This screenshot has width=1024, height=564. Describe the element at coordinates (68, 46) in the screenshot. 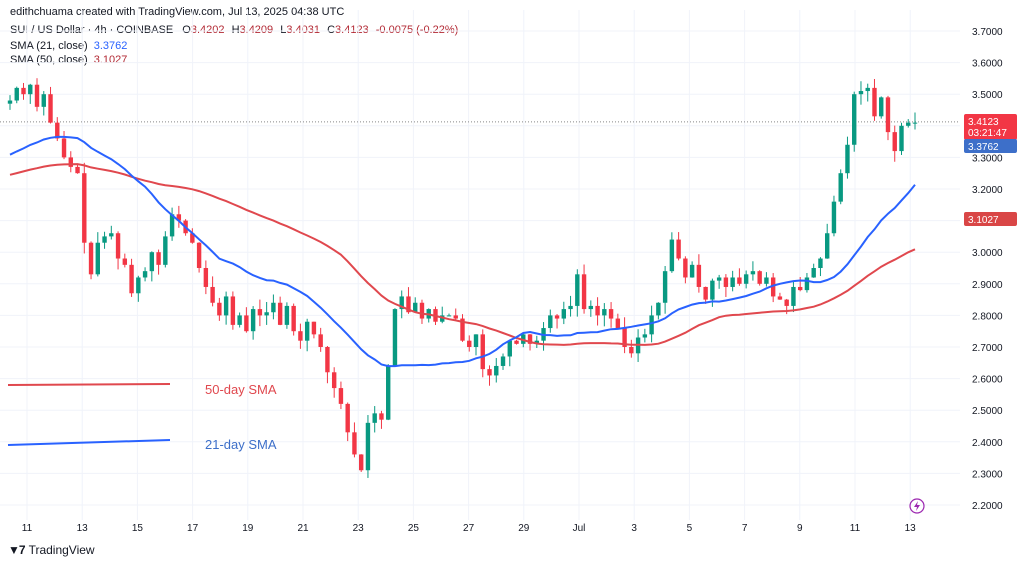

I see `sma21-legend: SMA (21, close) 3.3762` at that location.